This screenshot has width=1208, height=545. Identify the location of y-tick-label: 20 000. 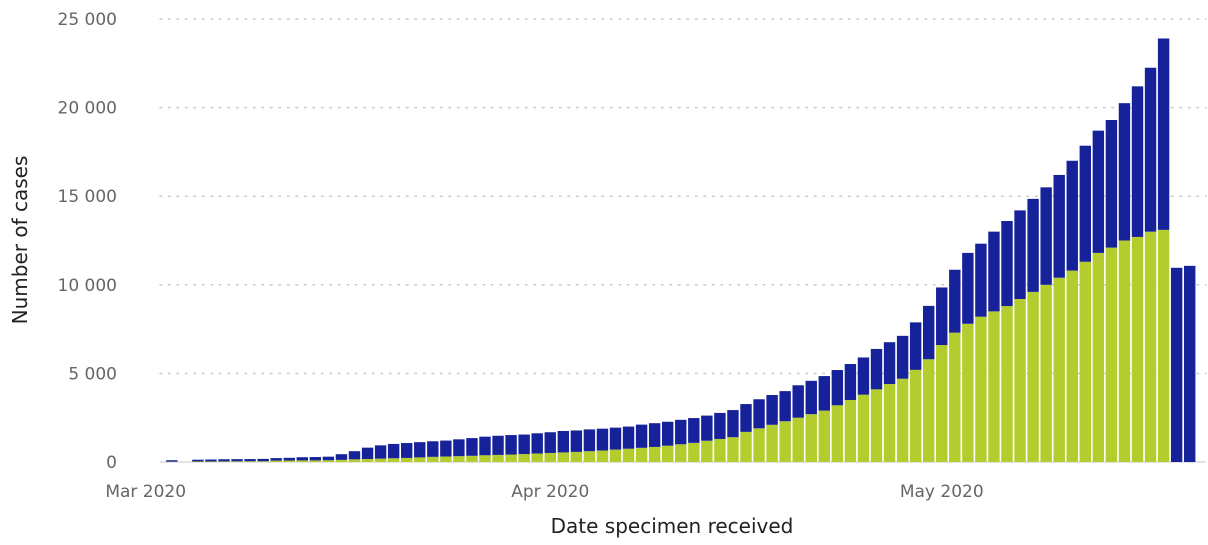
(87, 109).